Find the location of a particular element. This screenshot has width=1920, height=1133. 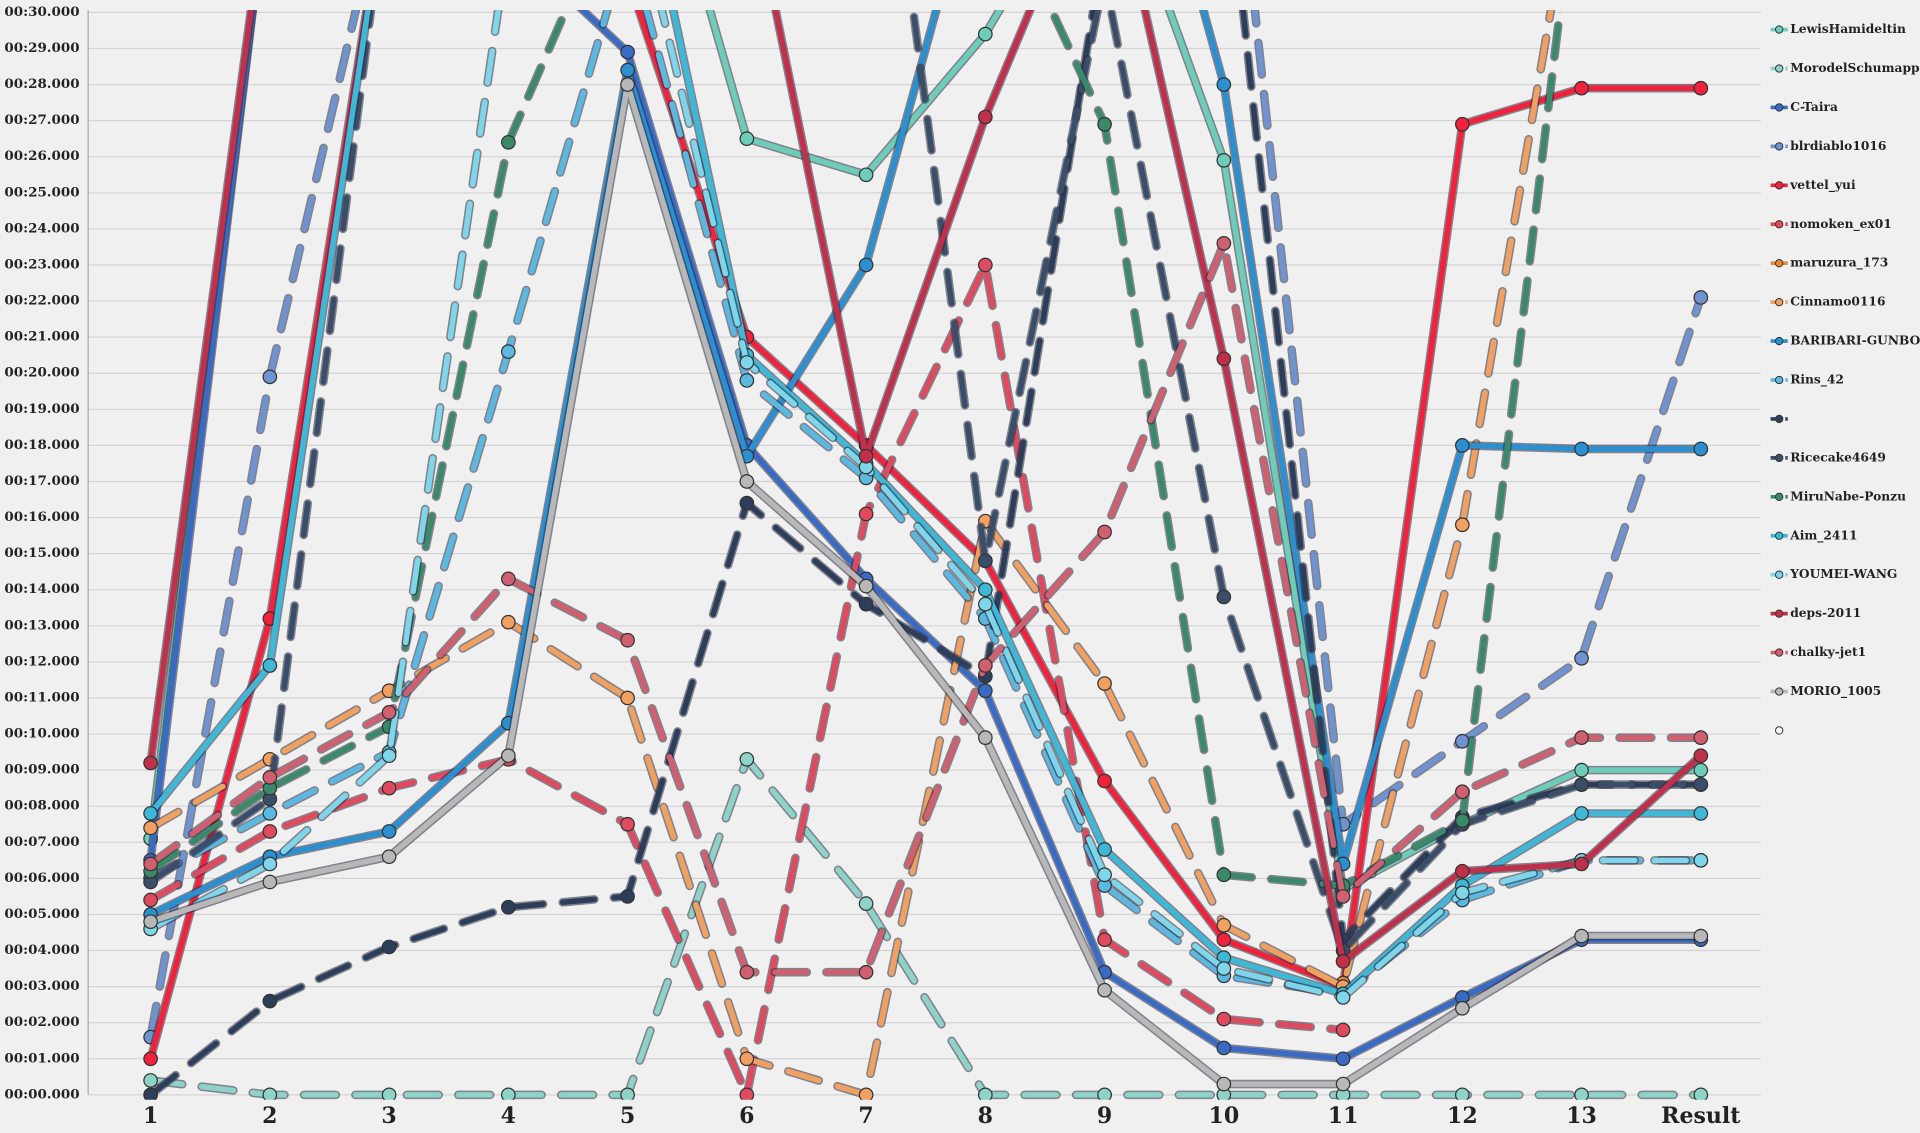

legend-label: BARIBARI-GUNBOY is located at coordinates (1855, 341).